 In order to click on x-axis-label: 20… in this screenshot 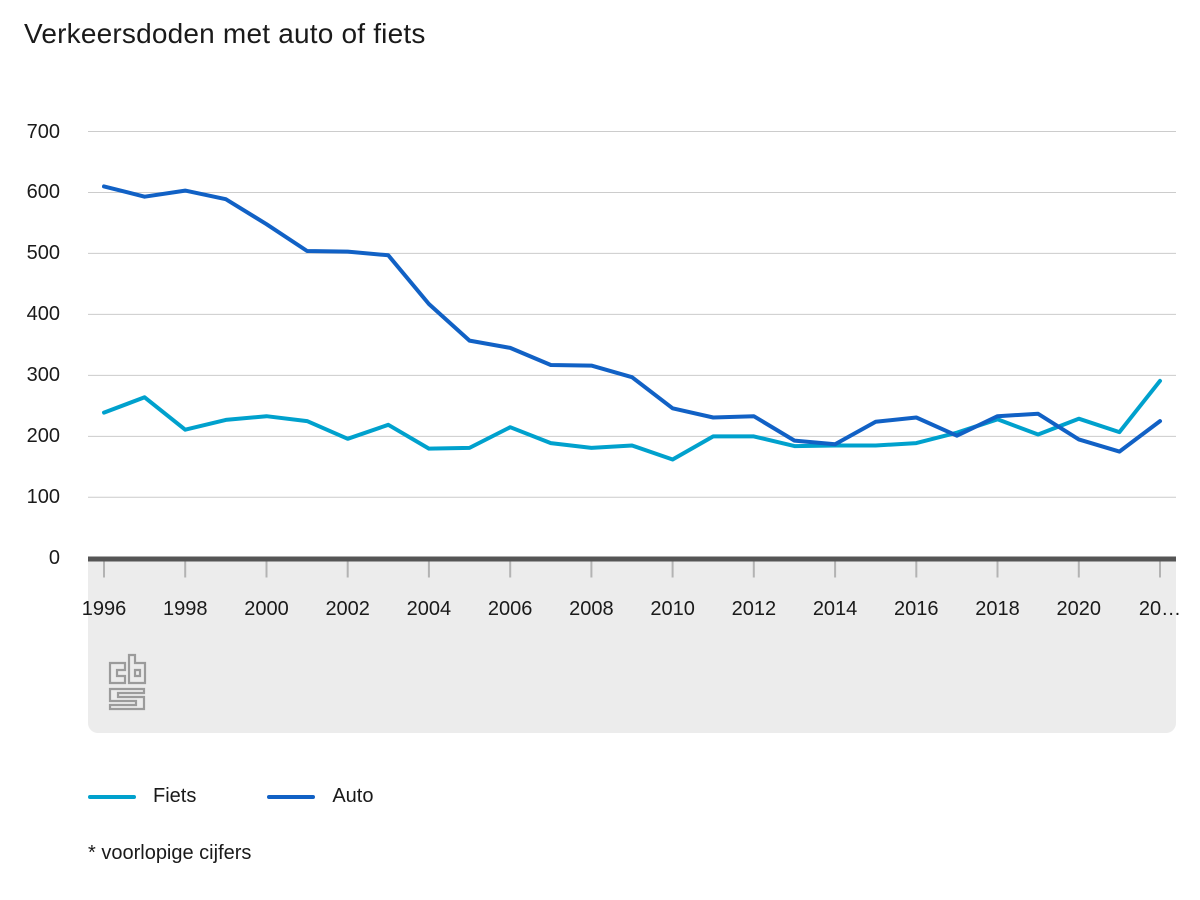, I will do `click(1160, 609)`.